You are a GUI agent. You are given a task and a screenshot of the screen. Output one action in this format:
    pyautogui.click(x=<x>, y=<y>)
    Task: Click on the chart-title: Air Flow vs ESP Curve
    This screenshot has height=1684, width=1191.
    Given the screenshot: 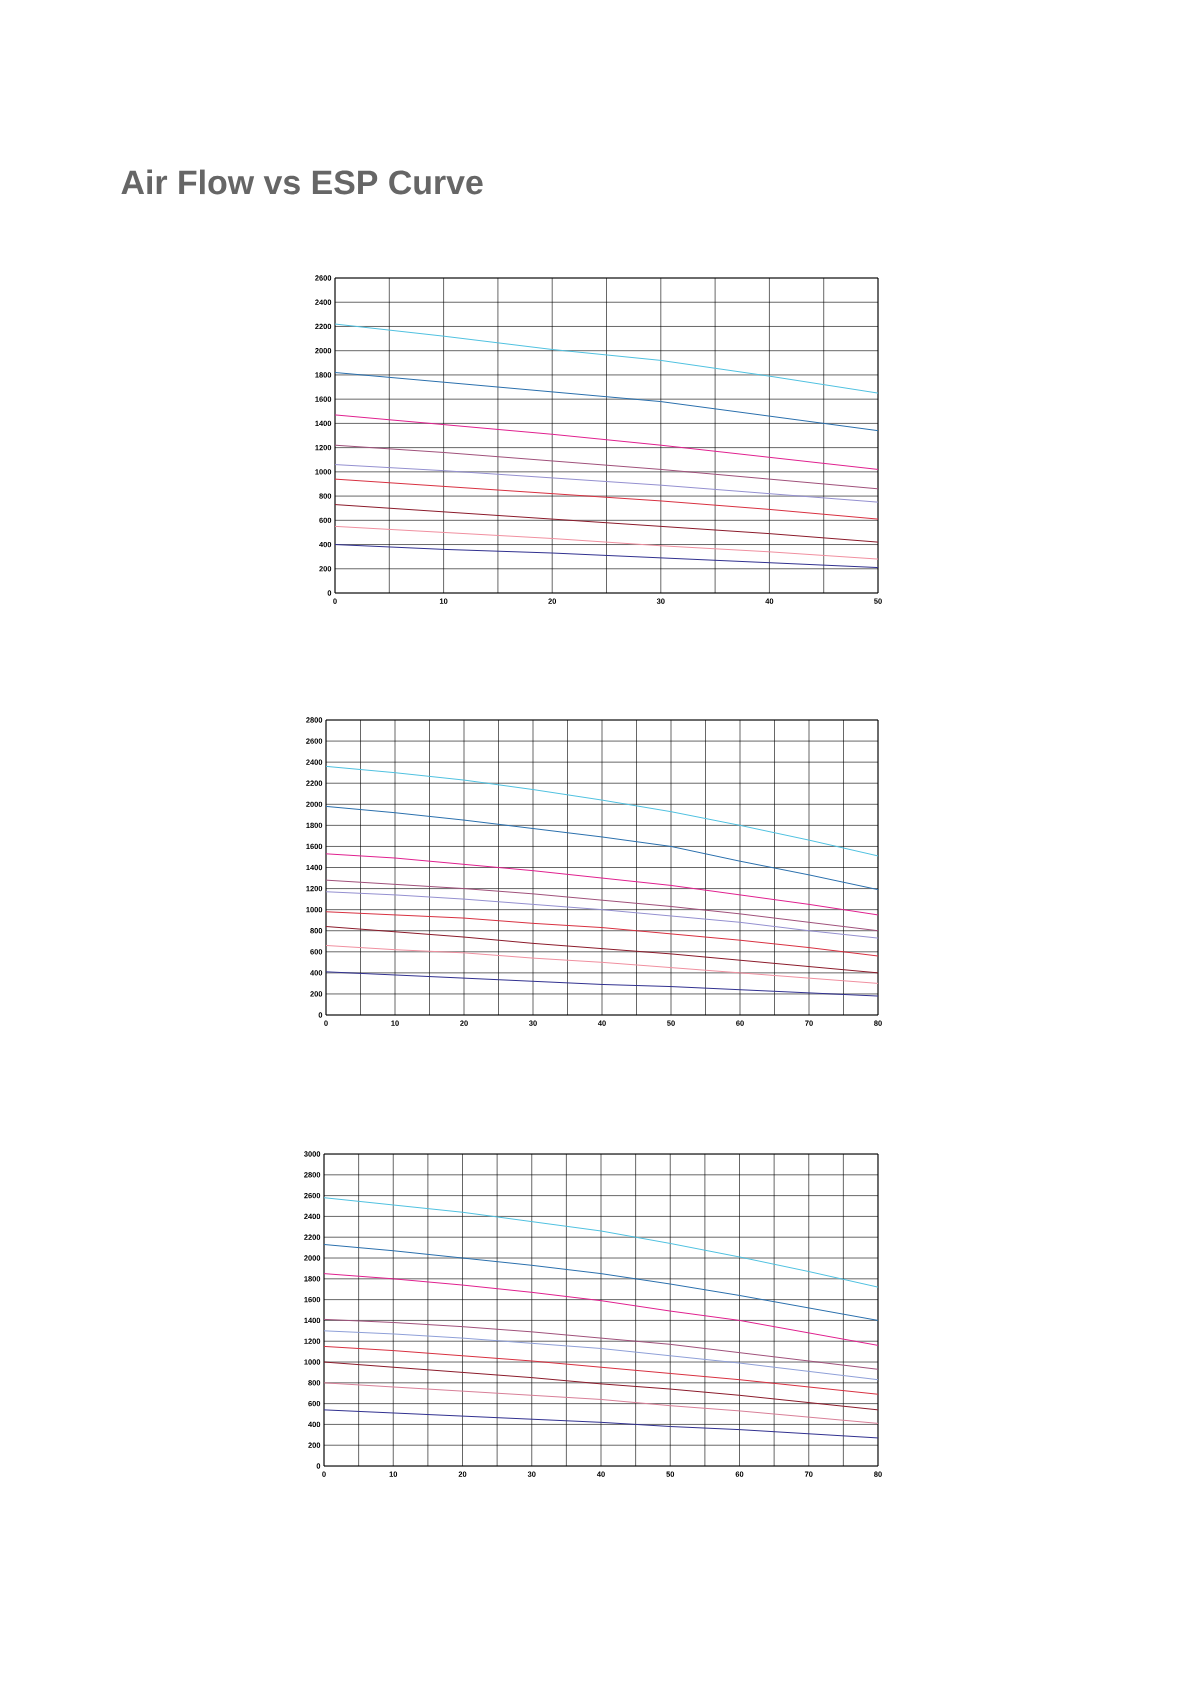 What is the action you would take?
    pyautogui.click(x=302, y=182)
    